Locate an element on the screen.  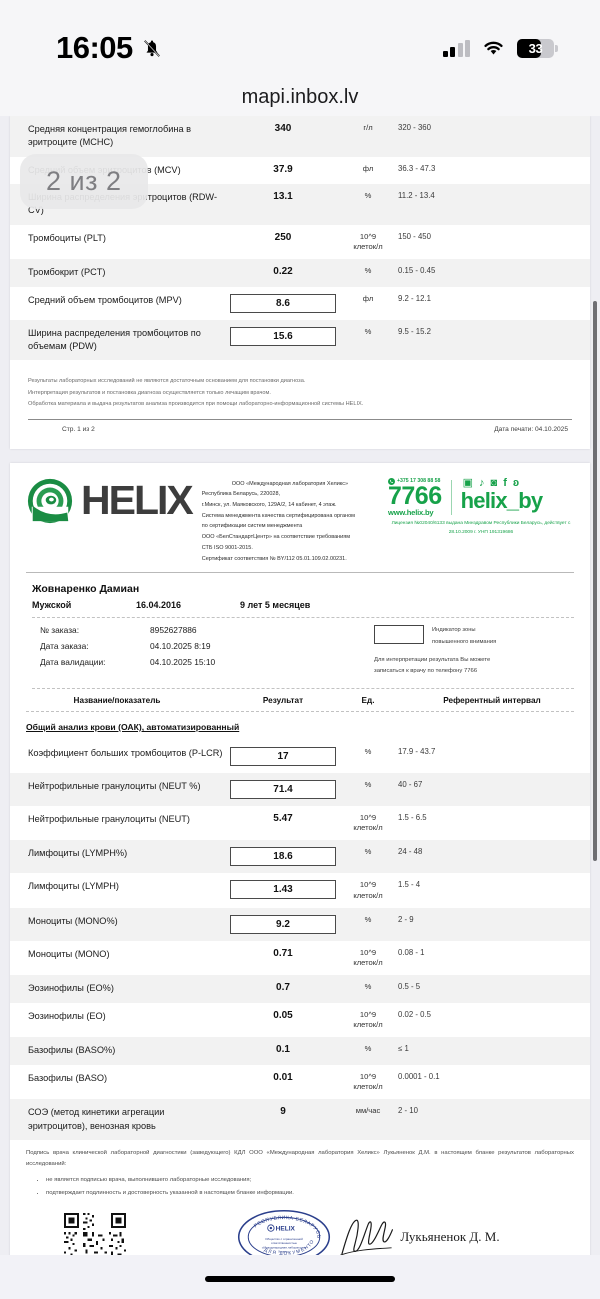
row-result-value: 18.6 is located at coordinates (283, 857).